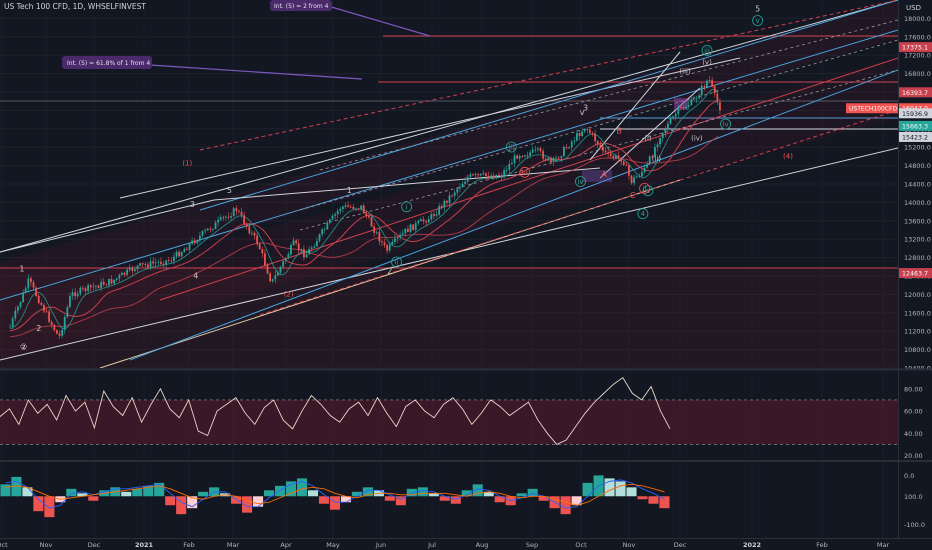 The height and width of the screenshot is (550, 932). I want to click on chart-title: US Tech 100 CFD, 1D, WHSELFINVEST, so click(75, 6).